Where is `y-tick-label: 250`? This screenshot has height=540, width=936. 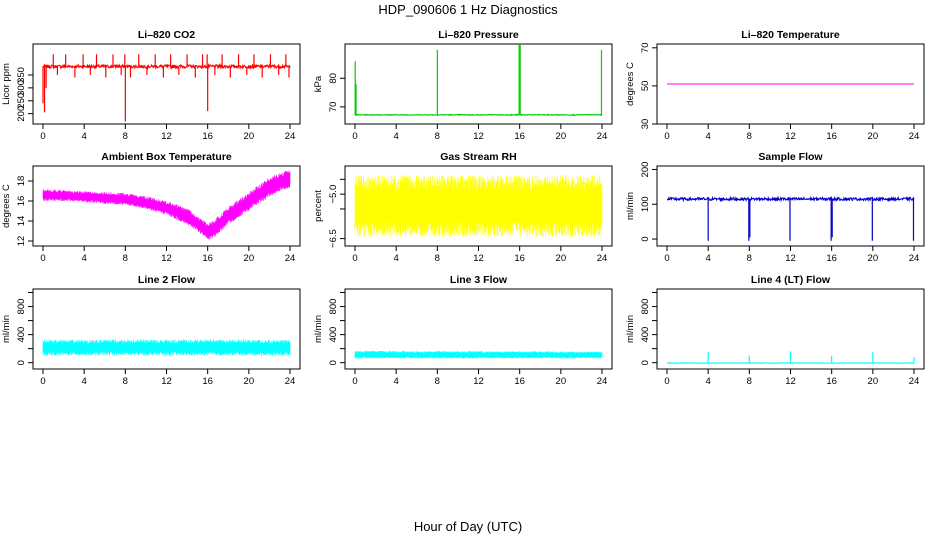
y-tick-label: 250 is located at coordinates (21, 101).